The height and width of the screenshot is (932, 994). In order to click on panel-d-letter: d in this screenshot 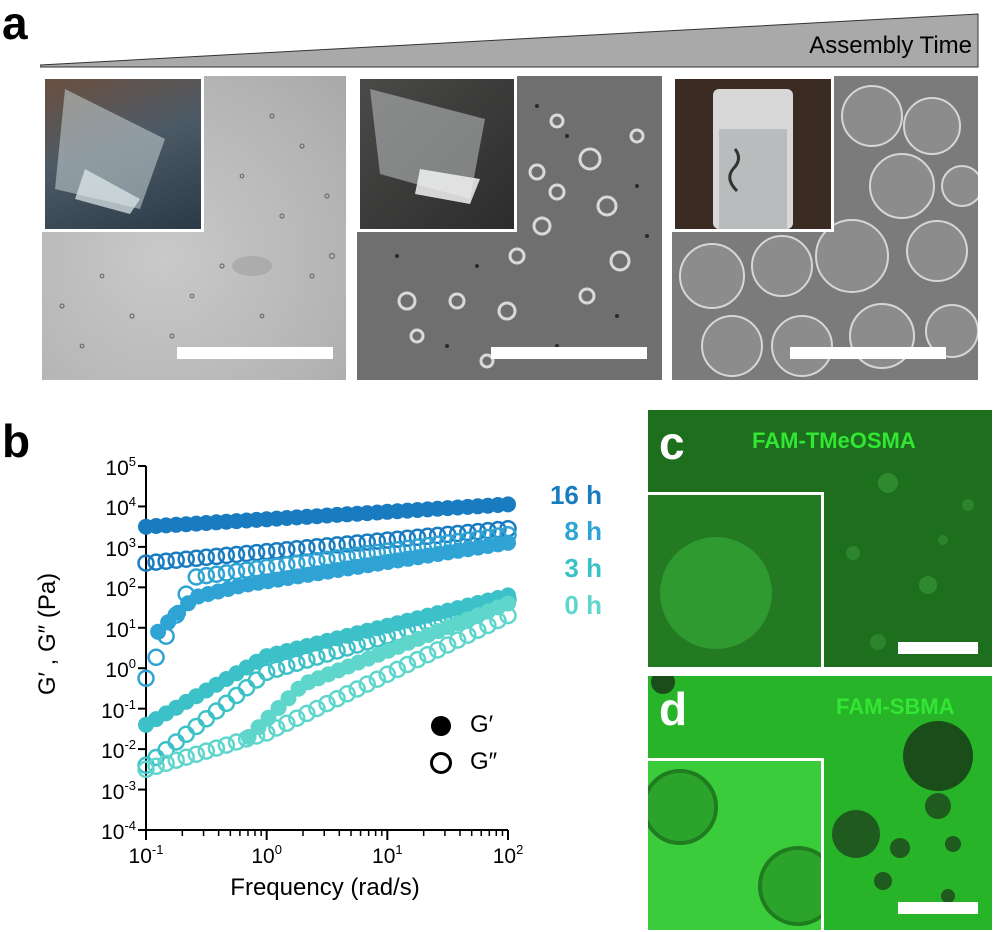, I will do `click(673, 709)`.